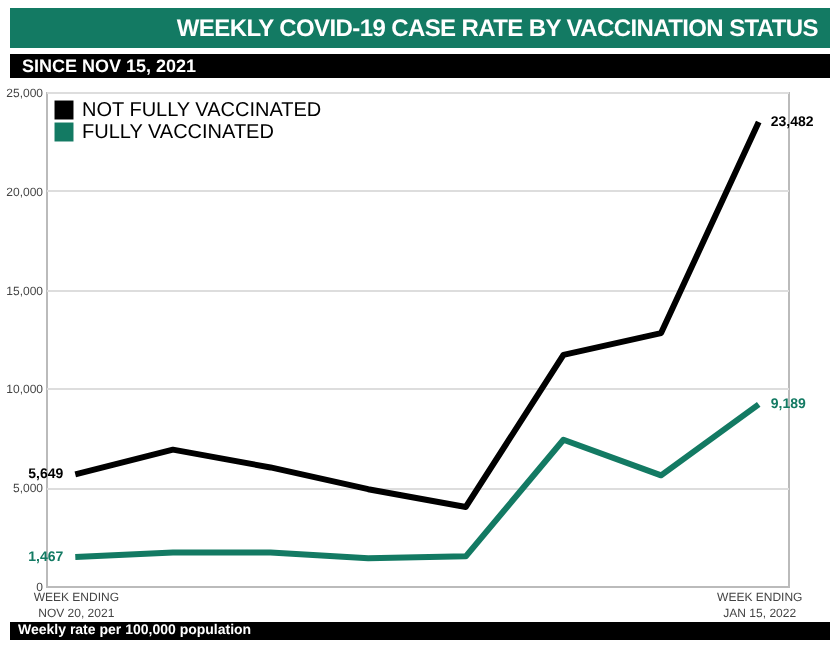 The height and width of the screenshot is (650, 840). Describe the element at coordinates (202, 111) in the screenshot. I see `legend-label: NOT FULLY VACCINATED` at that location.